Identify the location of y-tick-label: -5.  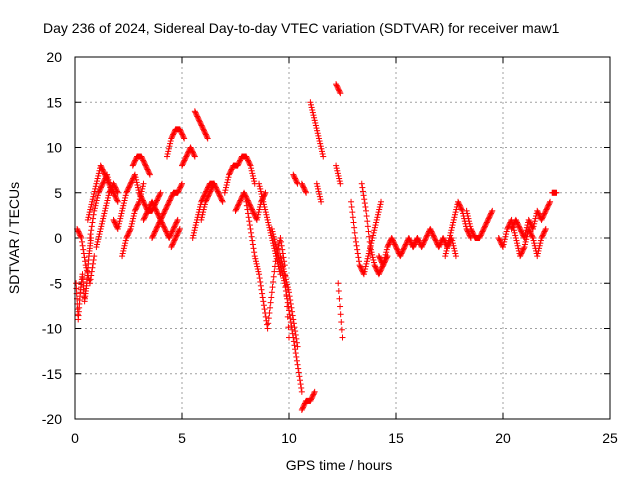
(56, 283).